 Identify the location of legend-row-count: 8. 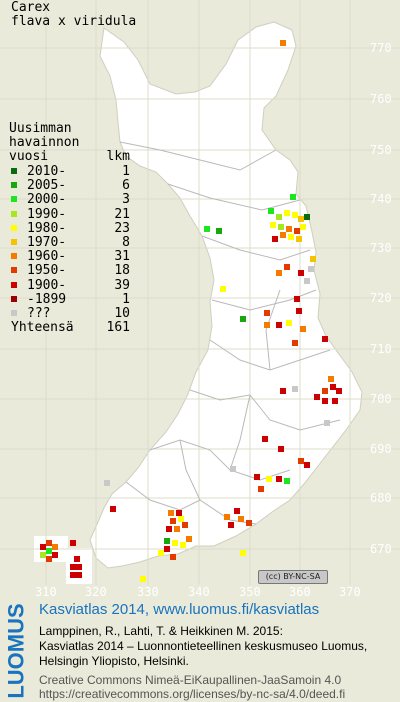
(126, 242).